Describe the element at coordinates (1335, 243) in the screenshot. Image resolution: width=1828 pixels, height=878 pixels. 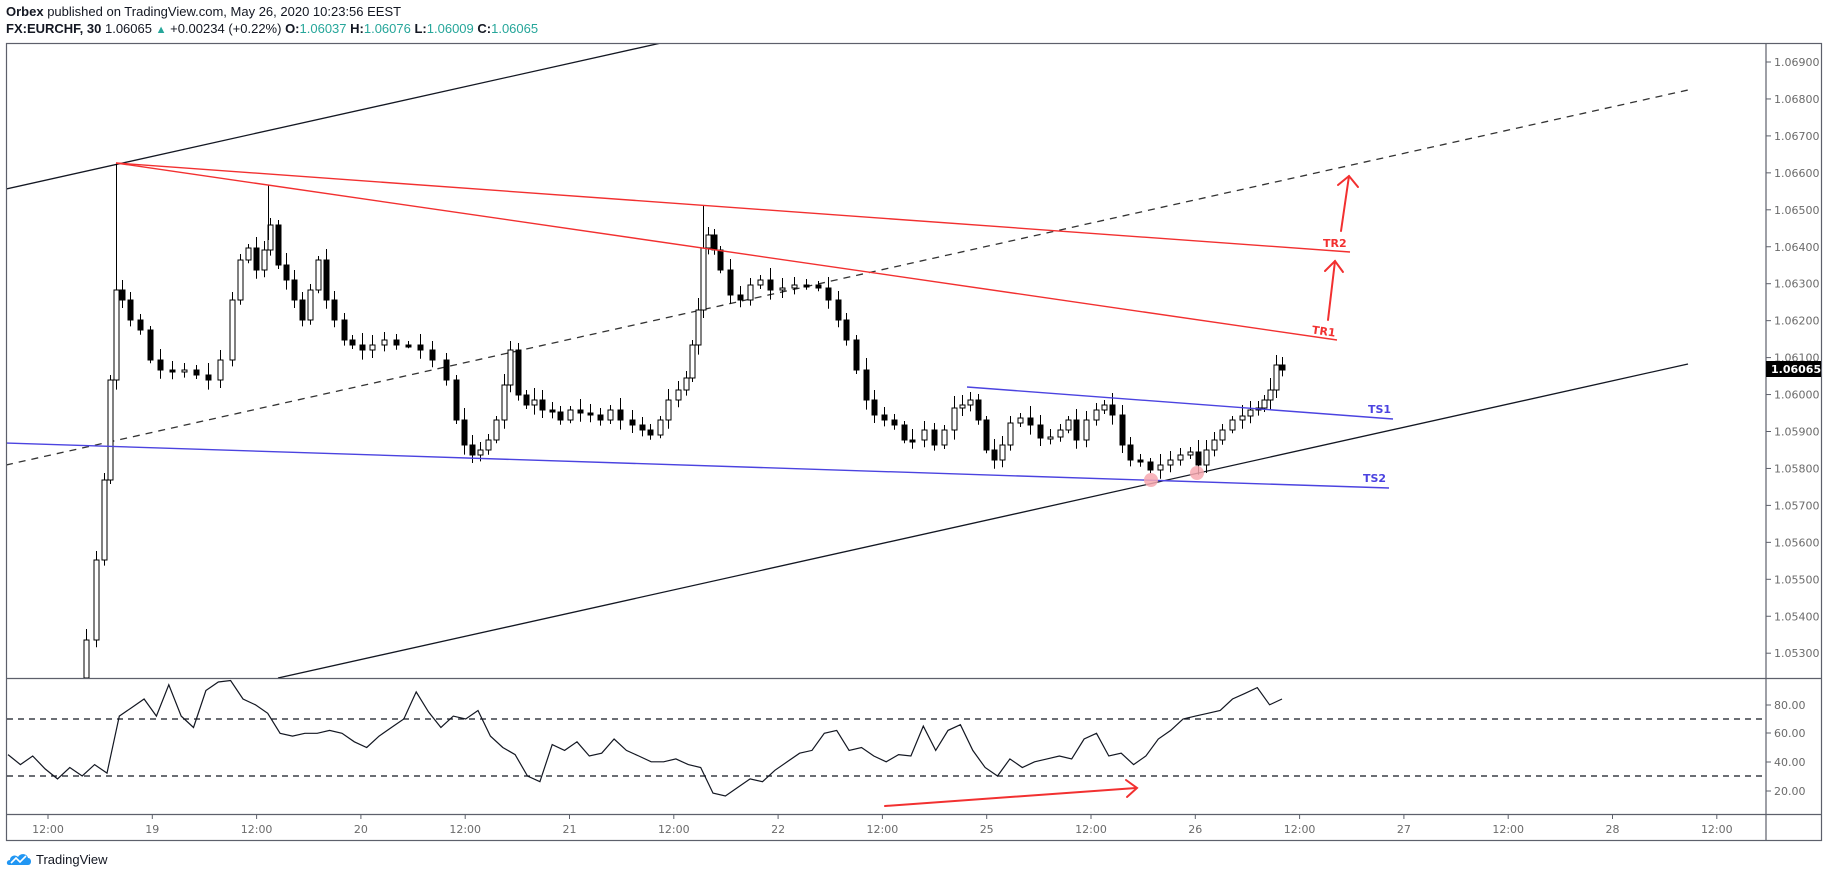
I see `tr2-label: TR2` at that location.